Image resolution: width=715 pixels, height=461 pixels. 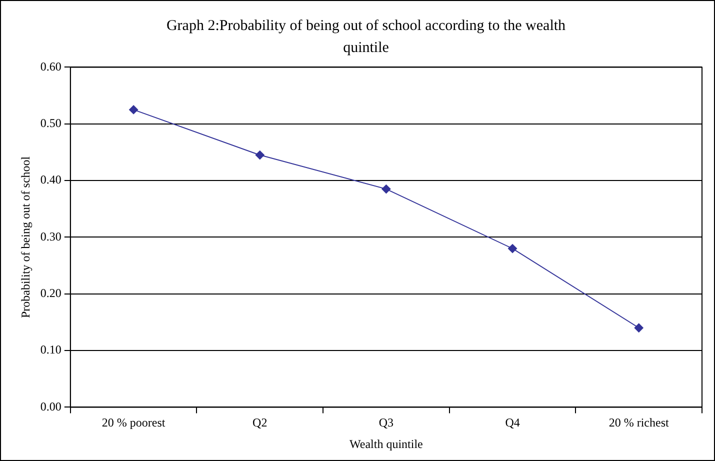 I want to click on y-tick-label: 0.30, so click(x=51, y=236).